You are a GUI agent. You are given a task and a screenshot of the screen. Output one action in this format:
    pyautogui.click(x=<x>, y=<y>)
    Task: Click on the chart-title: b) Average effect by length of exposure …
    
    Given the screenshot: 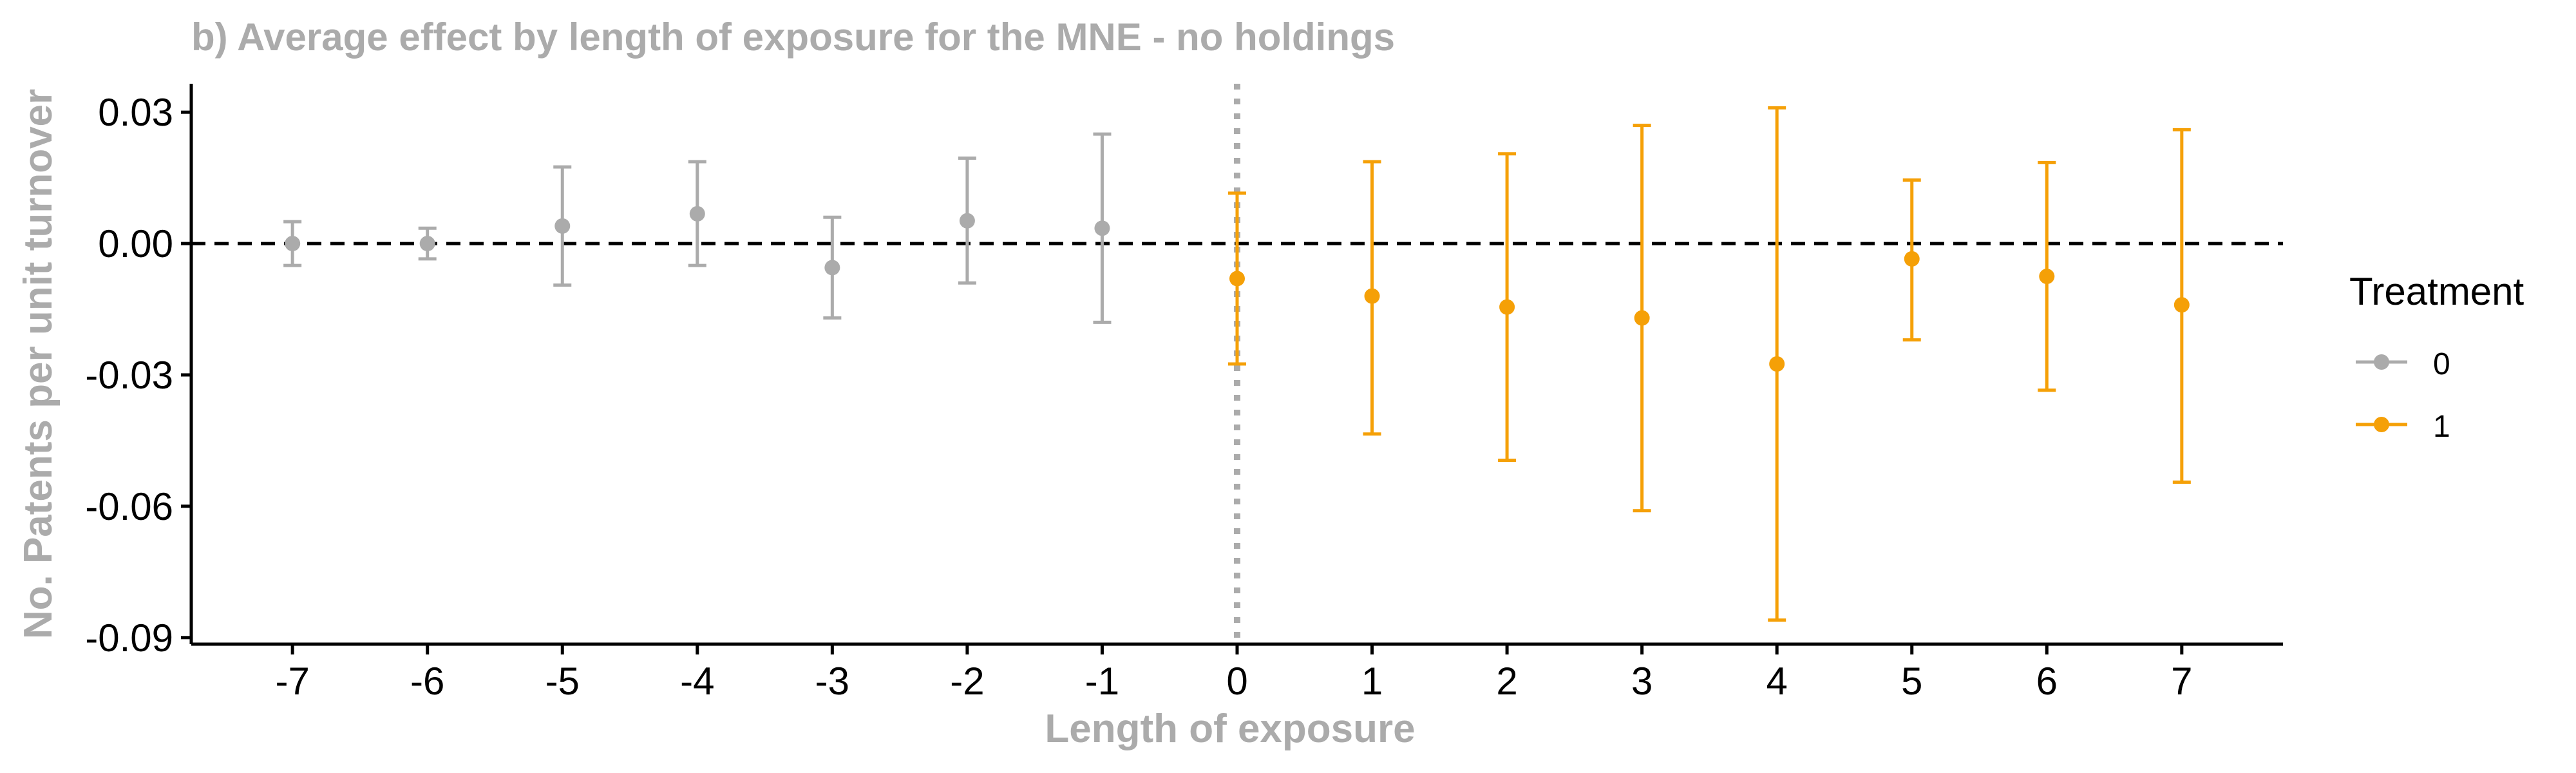 What is the action you would take?
    pyautogui.click(x=793, y=37)
    